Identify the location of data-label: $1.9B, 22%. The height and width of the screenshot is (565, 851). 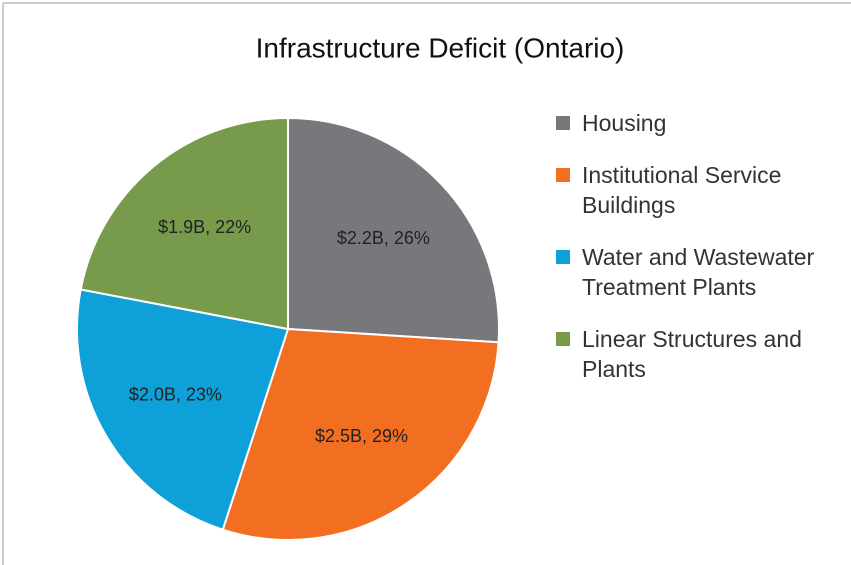
(204, 227).